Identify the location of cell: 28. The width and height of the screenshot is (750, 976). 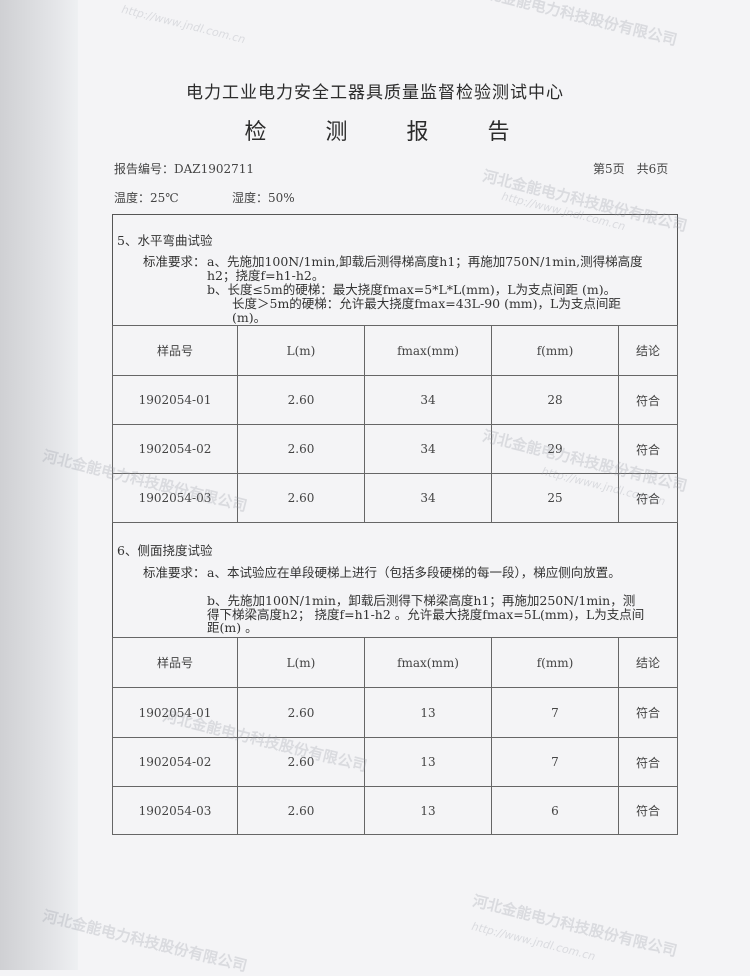
(555, 400).